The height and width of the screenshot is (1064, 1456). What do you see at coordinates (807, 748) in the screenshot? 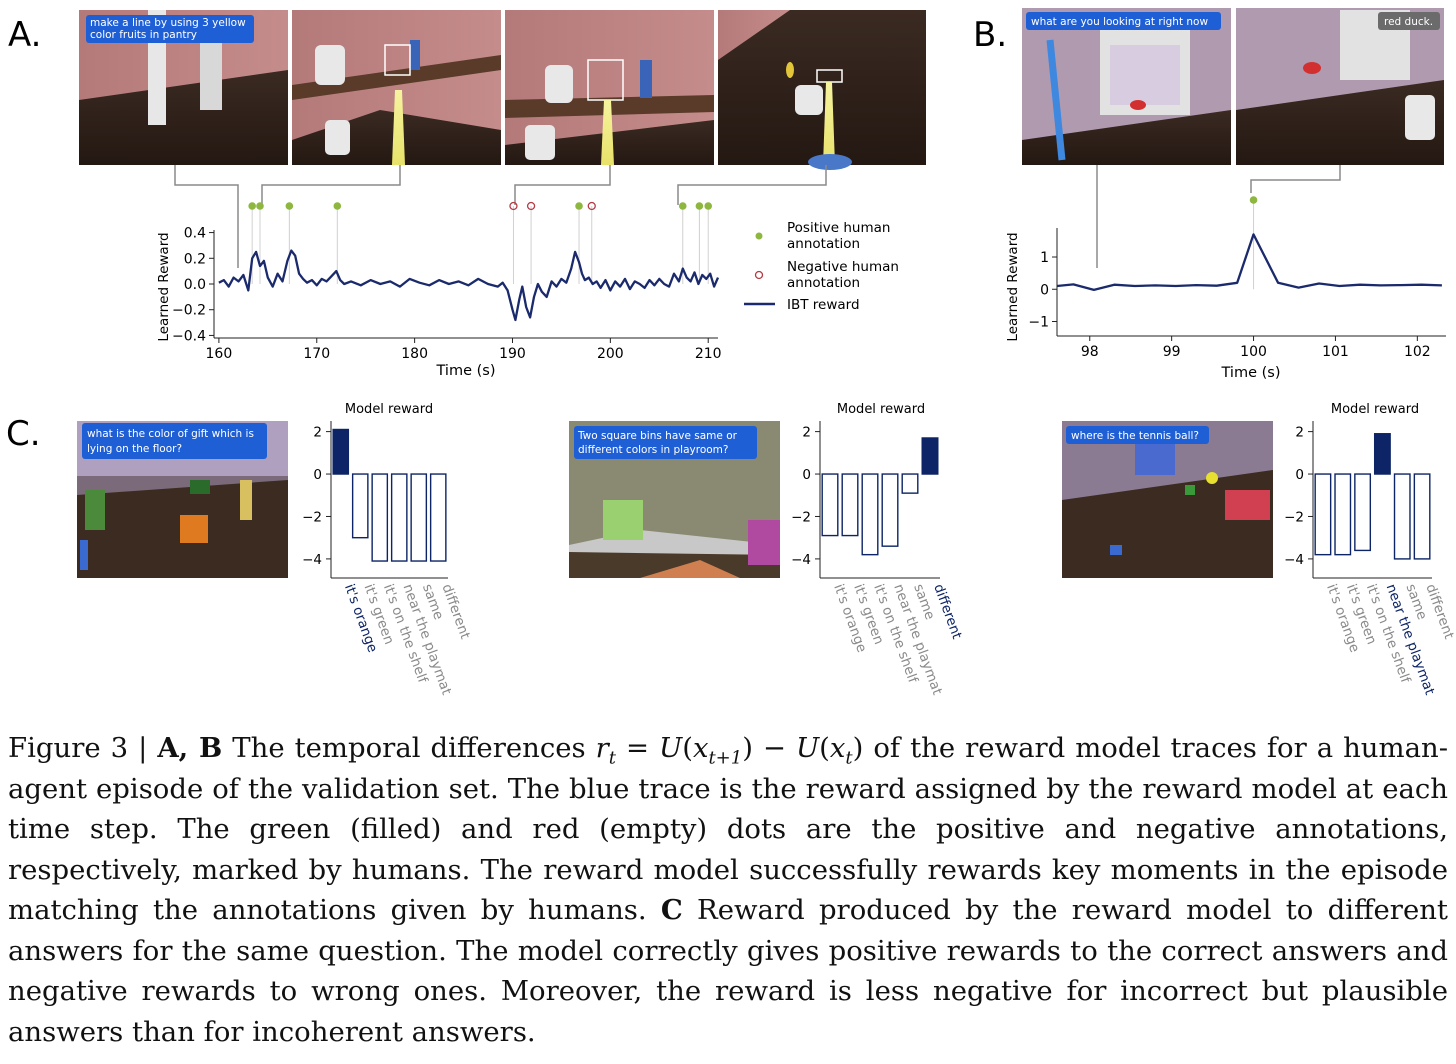
I see `caption-u2: U` at bounding box center [807, 748].